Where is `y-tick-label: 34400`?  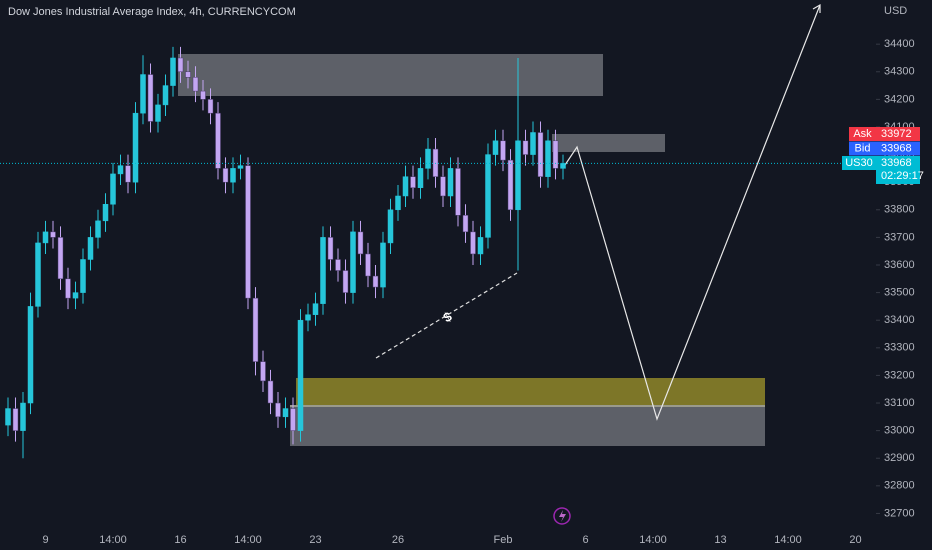 y-tick-label: 34400 is located at coordinates (899, 44).